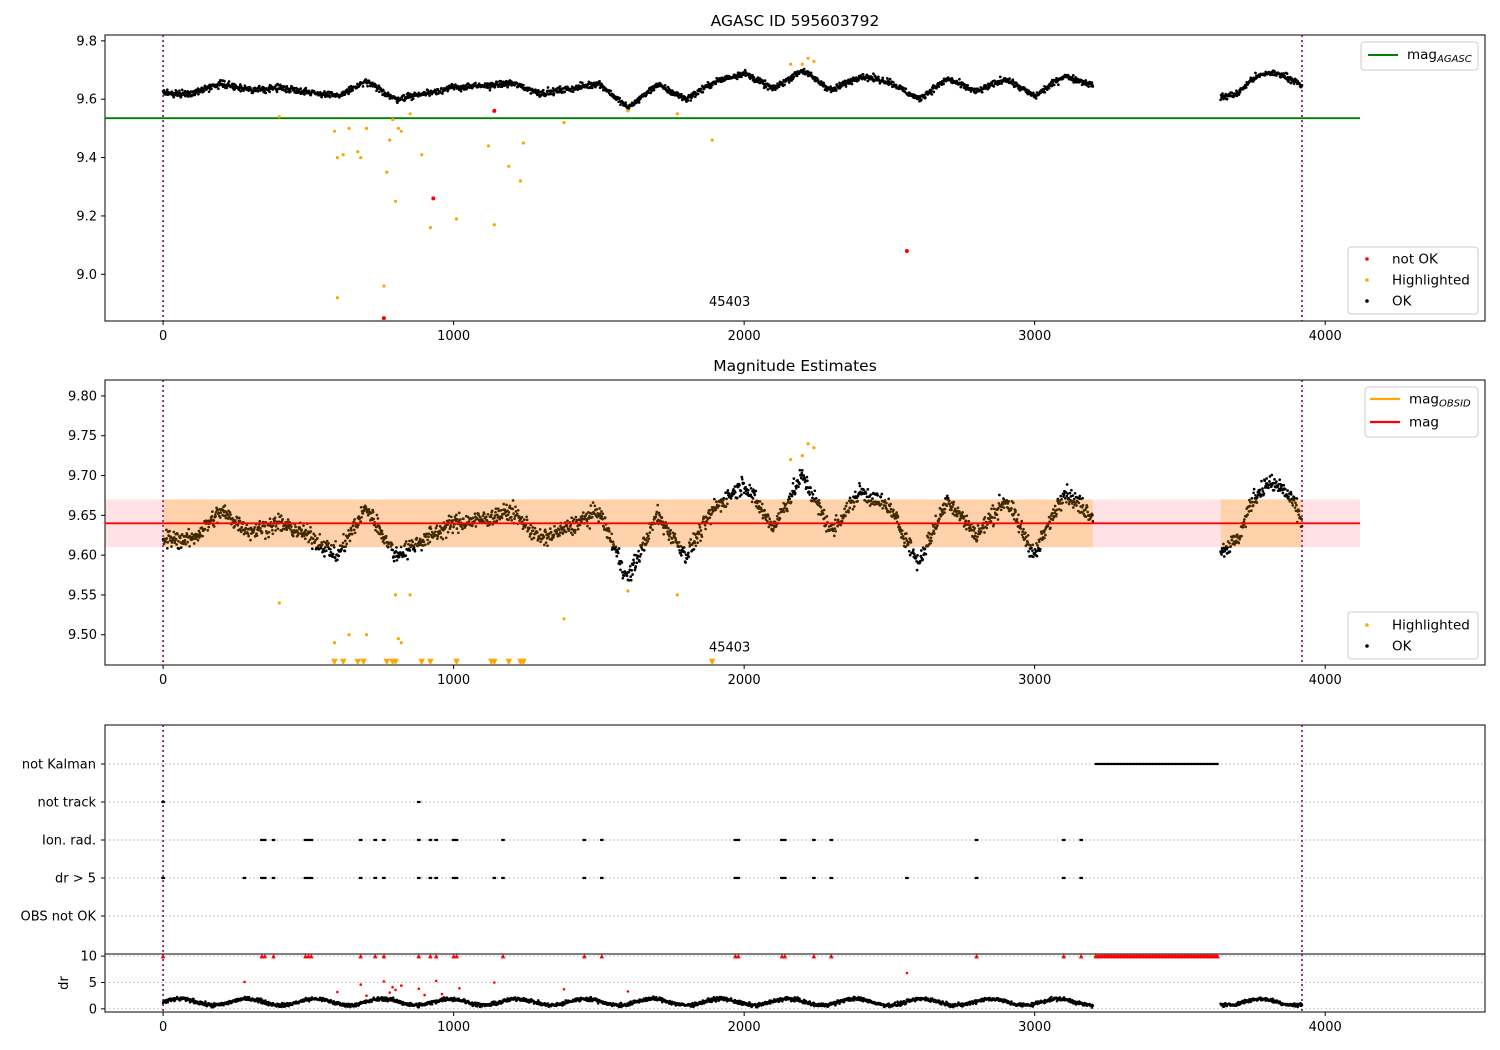 The width and height of the screenshot is (1500, 1050). What do you see at coordinates (59, 765) in the screenshot?
I see `flag-label: not Kalman` at bounding box center [59, 765].